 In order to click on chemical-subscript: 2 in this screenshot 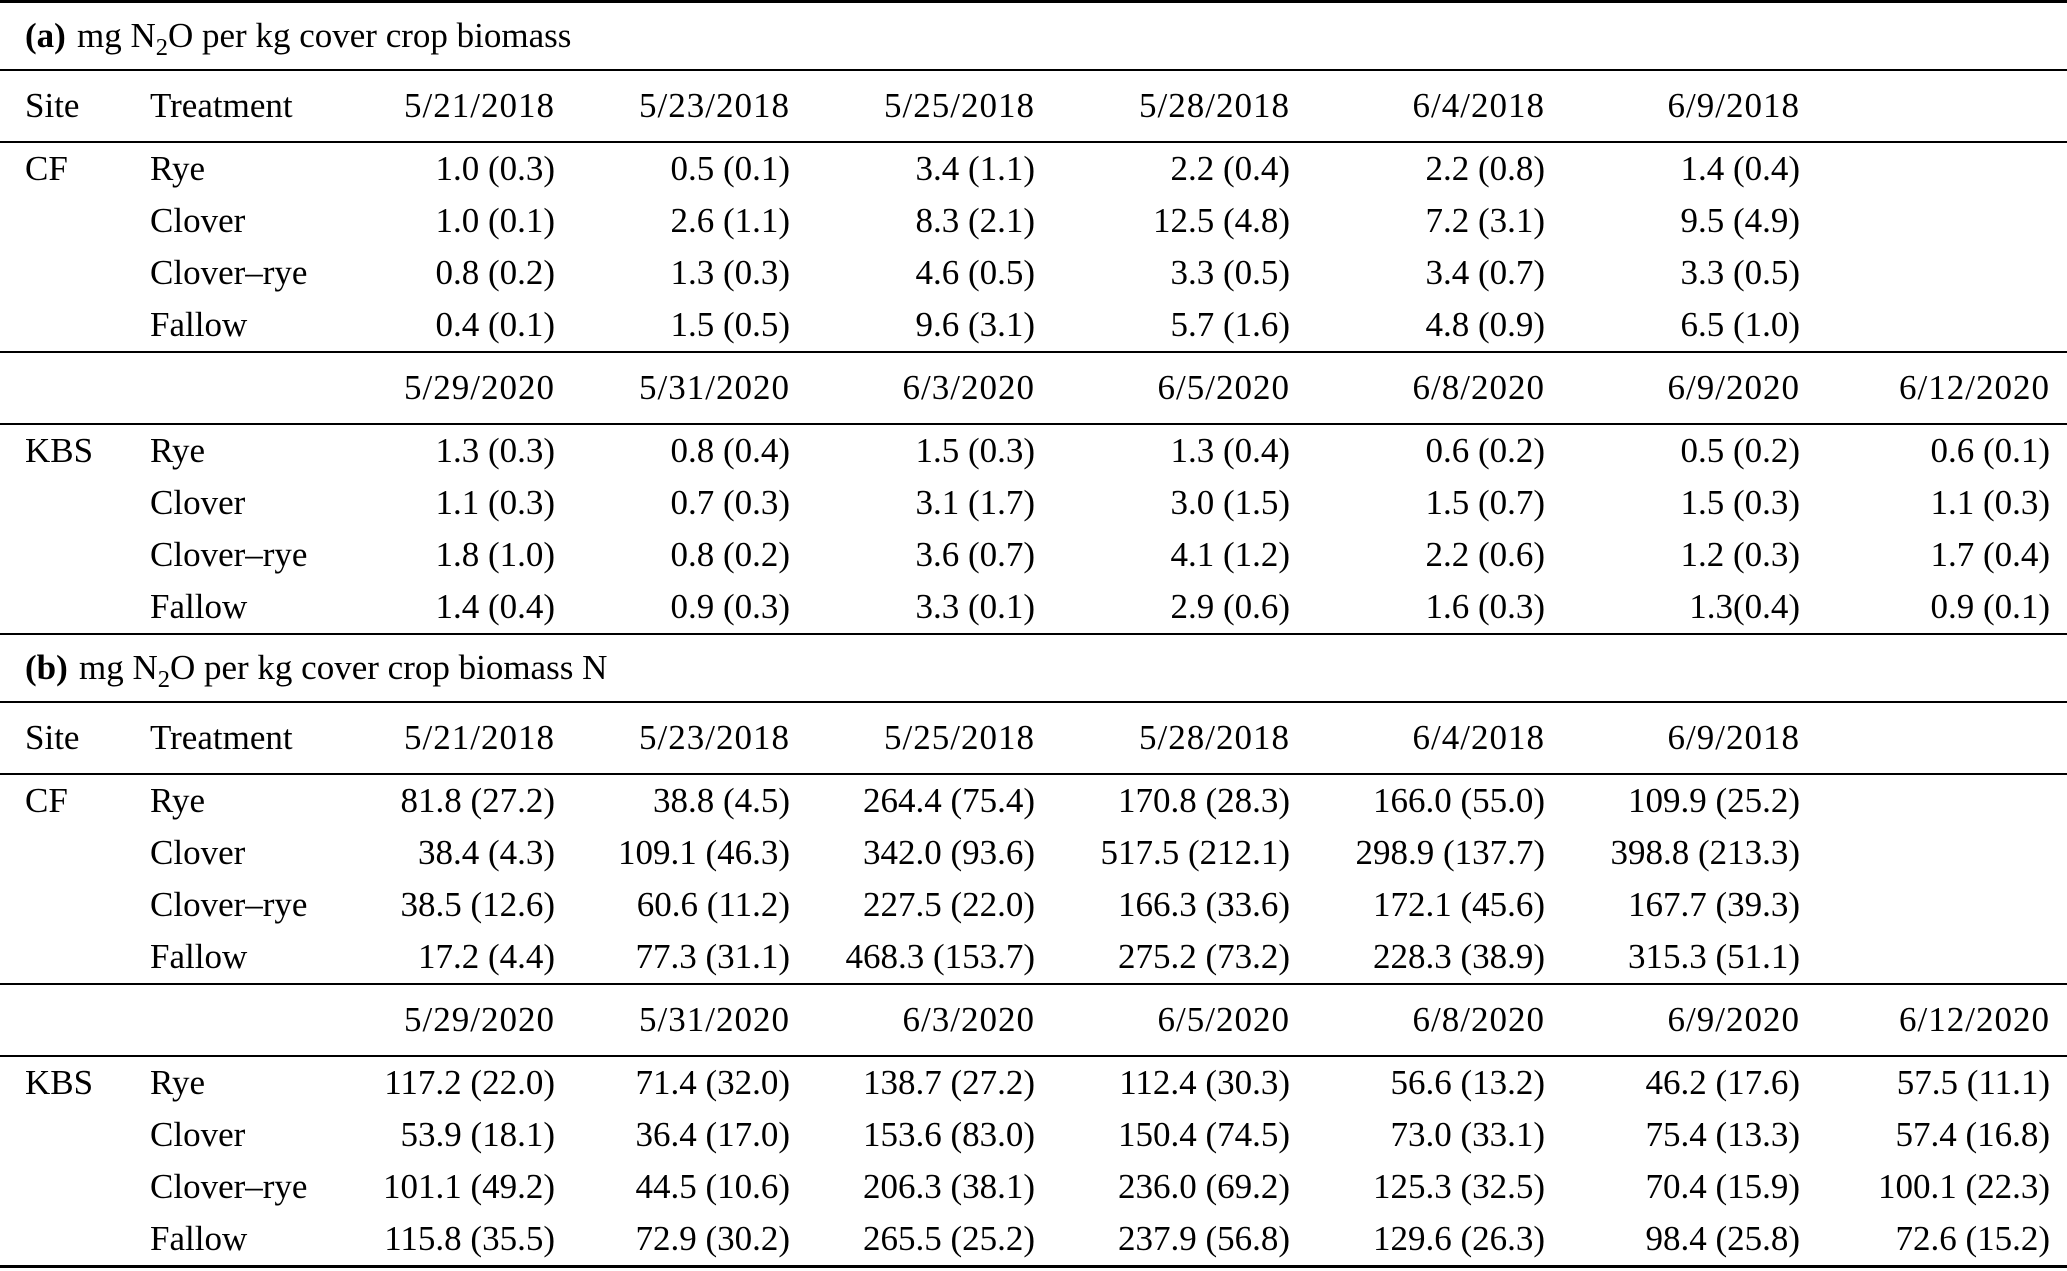, I will do `click(163, 679)`.